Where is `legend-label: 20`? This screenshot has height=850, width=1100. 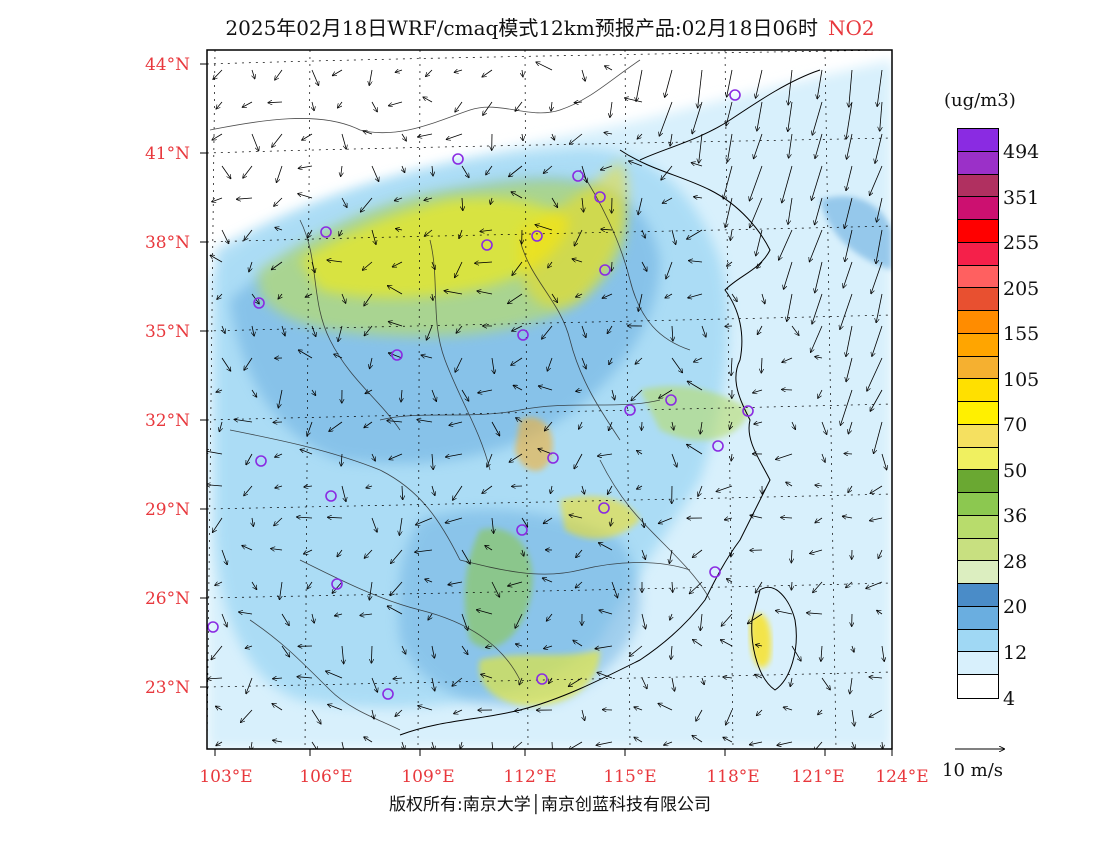 legend-label: 20 is located at coordinates (1015, 607).